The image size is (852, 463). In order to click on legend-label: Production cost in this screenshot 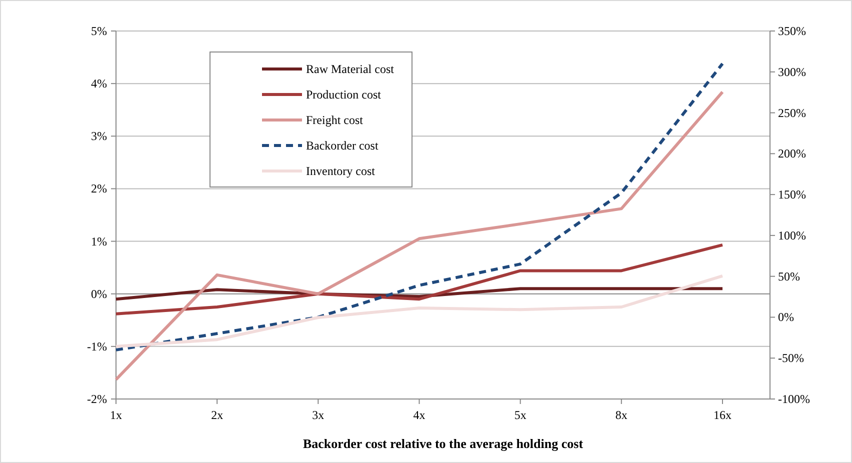, I will do `click(344, 95)`.